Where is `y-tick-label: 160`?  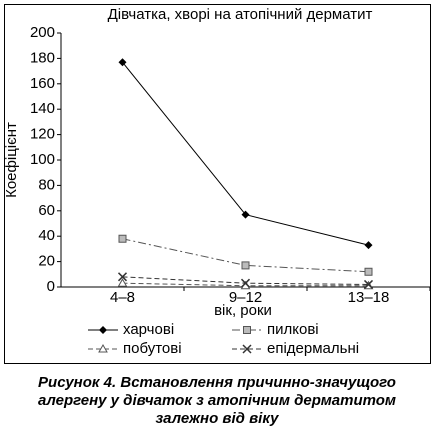
y-tick-label: 160 is located at coordinates (42, 83).